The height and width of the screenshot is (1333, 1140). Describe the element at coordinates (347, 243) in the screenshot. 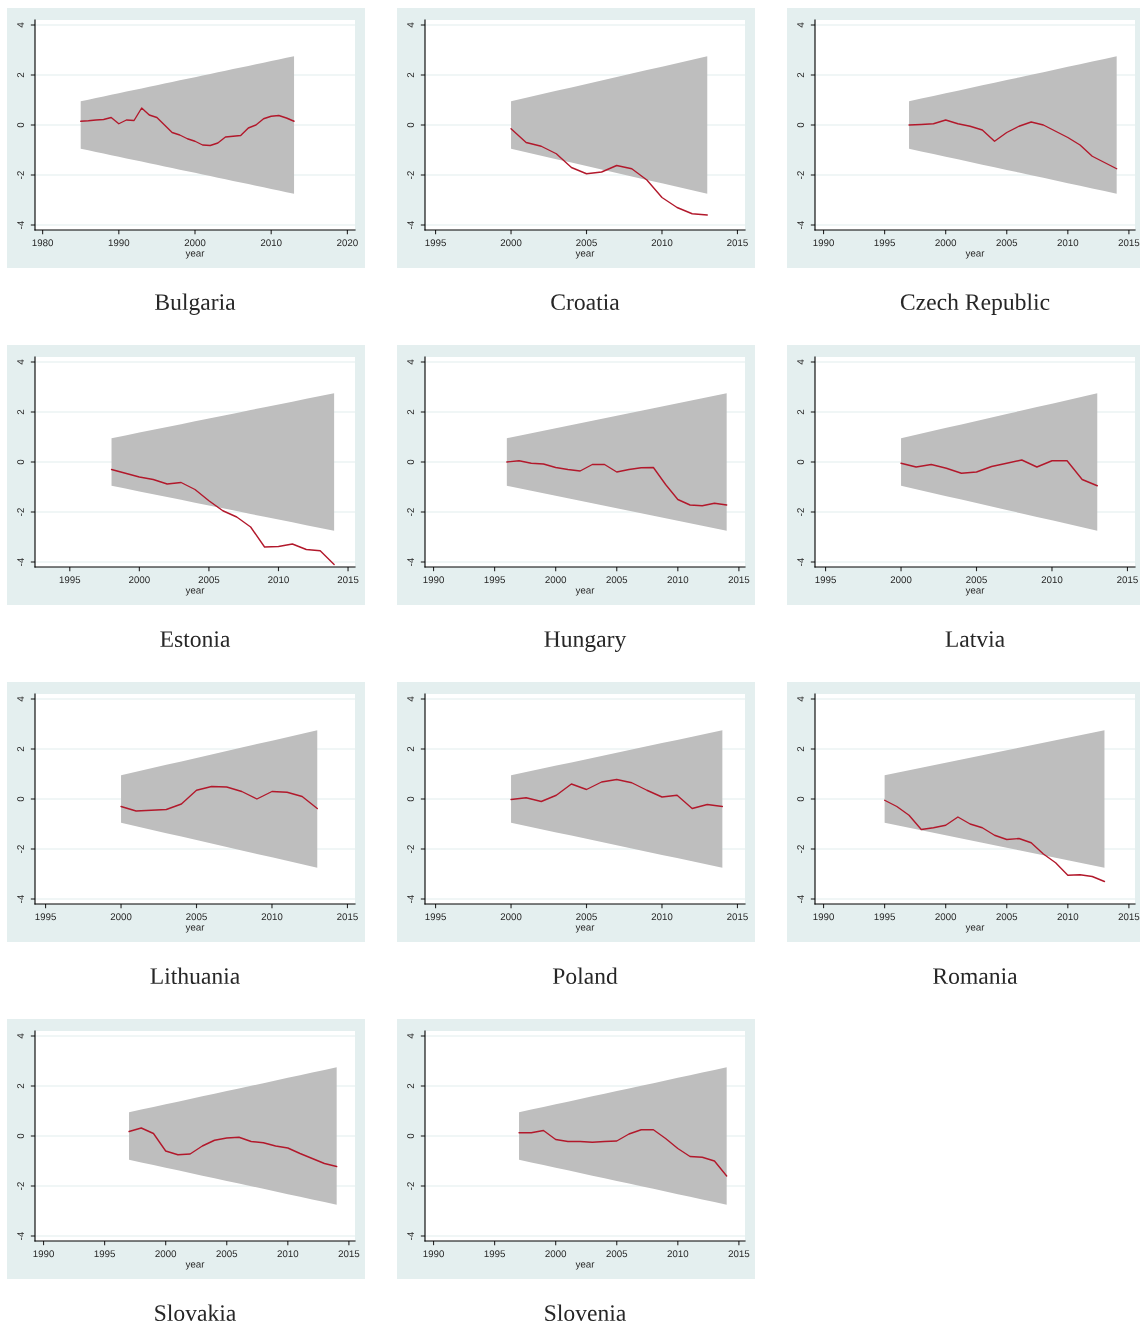

I see `x-tick-label: 2020` at that location.